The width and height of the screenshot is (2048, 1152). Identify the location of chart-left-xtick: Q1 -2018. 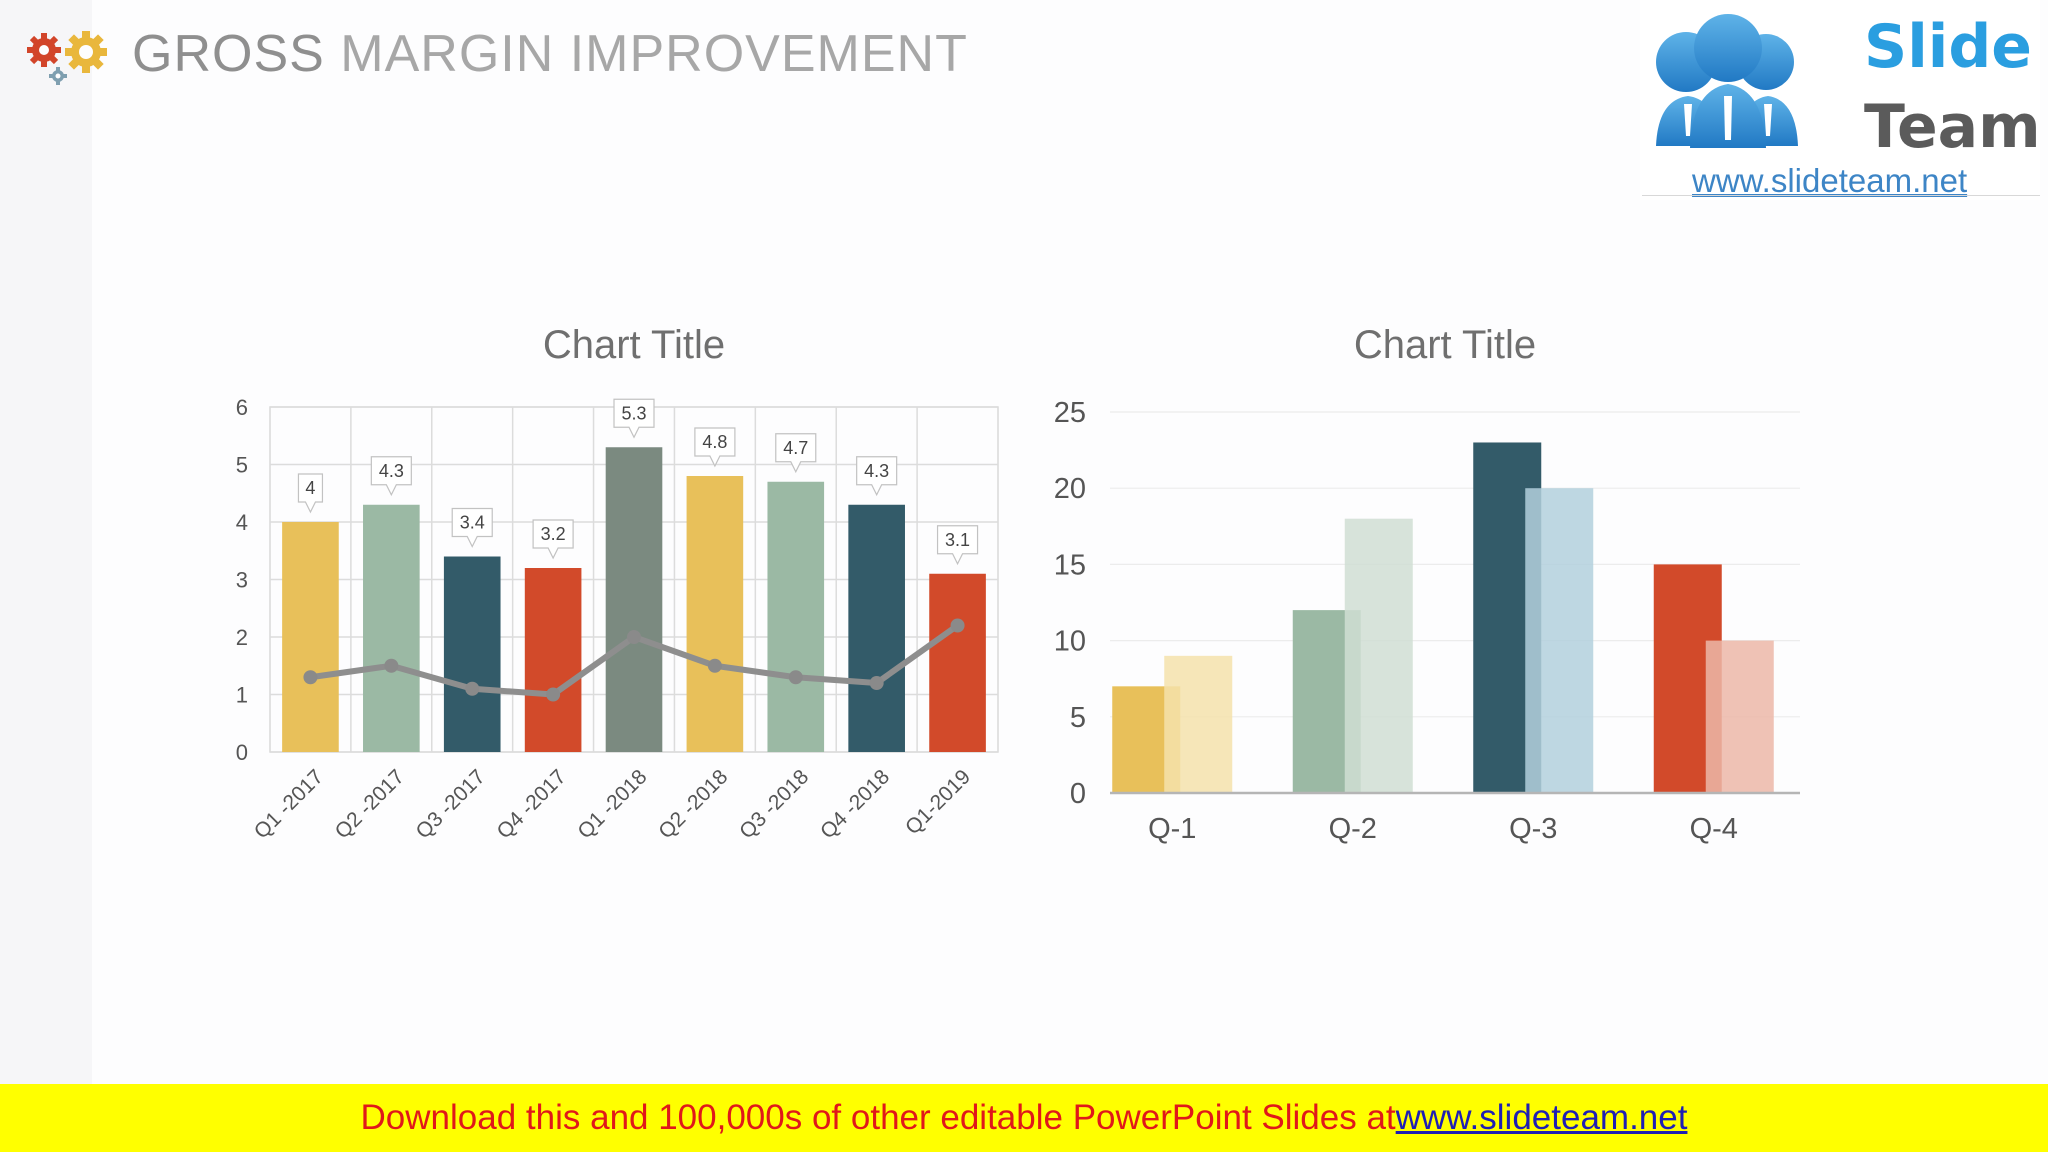
(612, 804).